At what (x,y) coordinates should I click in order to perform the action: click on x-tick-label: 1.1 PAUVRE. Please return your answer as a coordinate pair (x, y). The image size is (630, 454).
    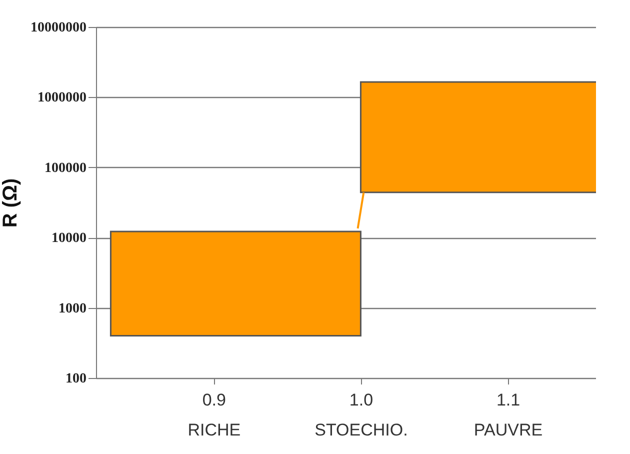
    Looking at the image, I should click on (508, 415).